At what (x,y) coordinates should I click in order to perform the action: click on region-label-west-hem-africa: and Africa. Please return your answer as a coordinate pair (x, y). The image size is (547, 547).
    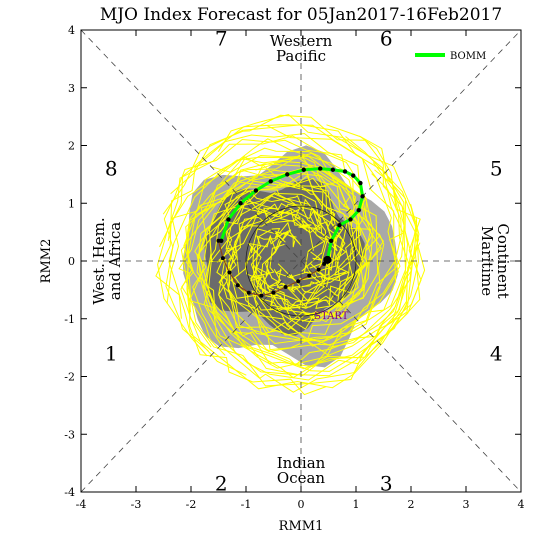
    Looking at the image, I should click on (115, 261).